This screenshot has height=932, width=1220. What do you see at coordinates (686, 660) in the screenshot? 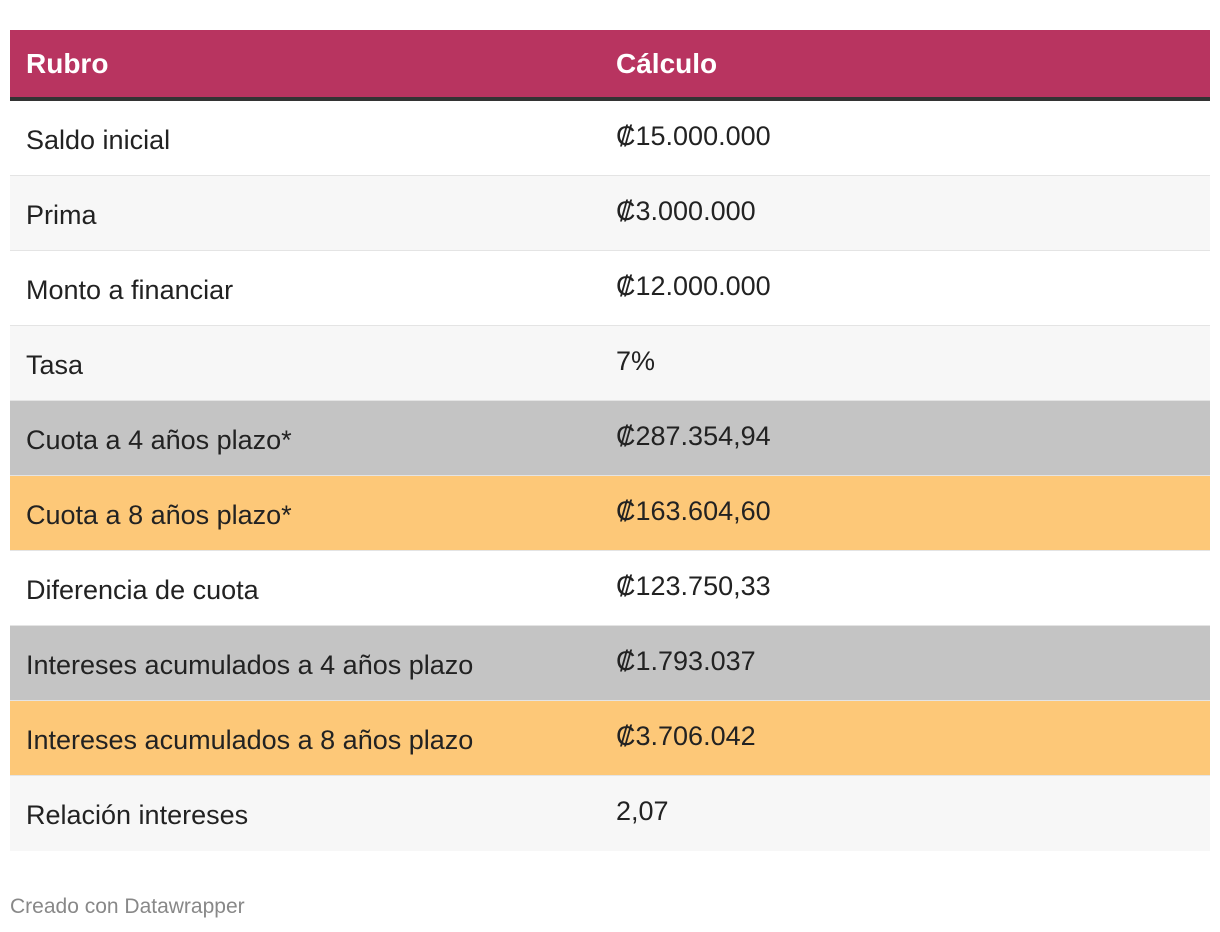
I see `cell-calculo: ₡1.793.037` at bounding box center [686, 660].